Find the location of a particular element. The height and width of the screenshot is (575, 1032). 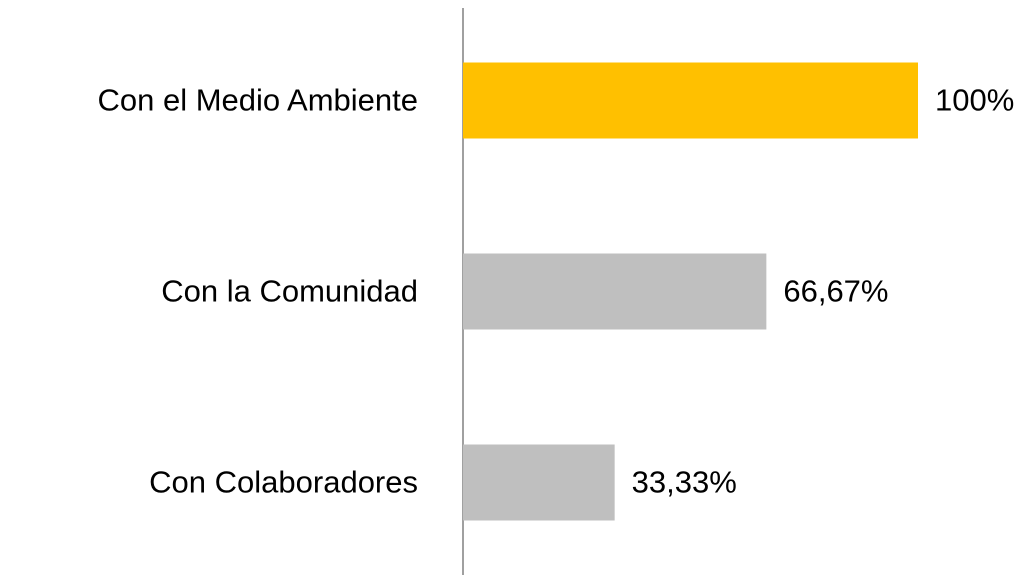

y-tick-label: Con la Comunidad is located at coordinates (289, 291).